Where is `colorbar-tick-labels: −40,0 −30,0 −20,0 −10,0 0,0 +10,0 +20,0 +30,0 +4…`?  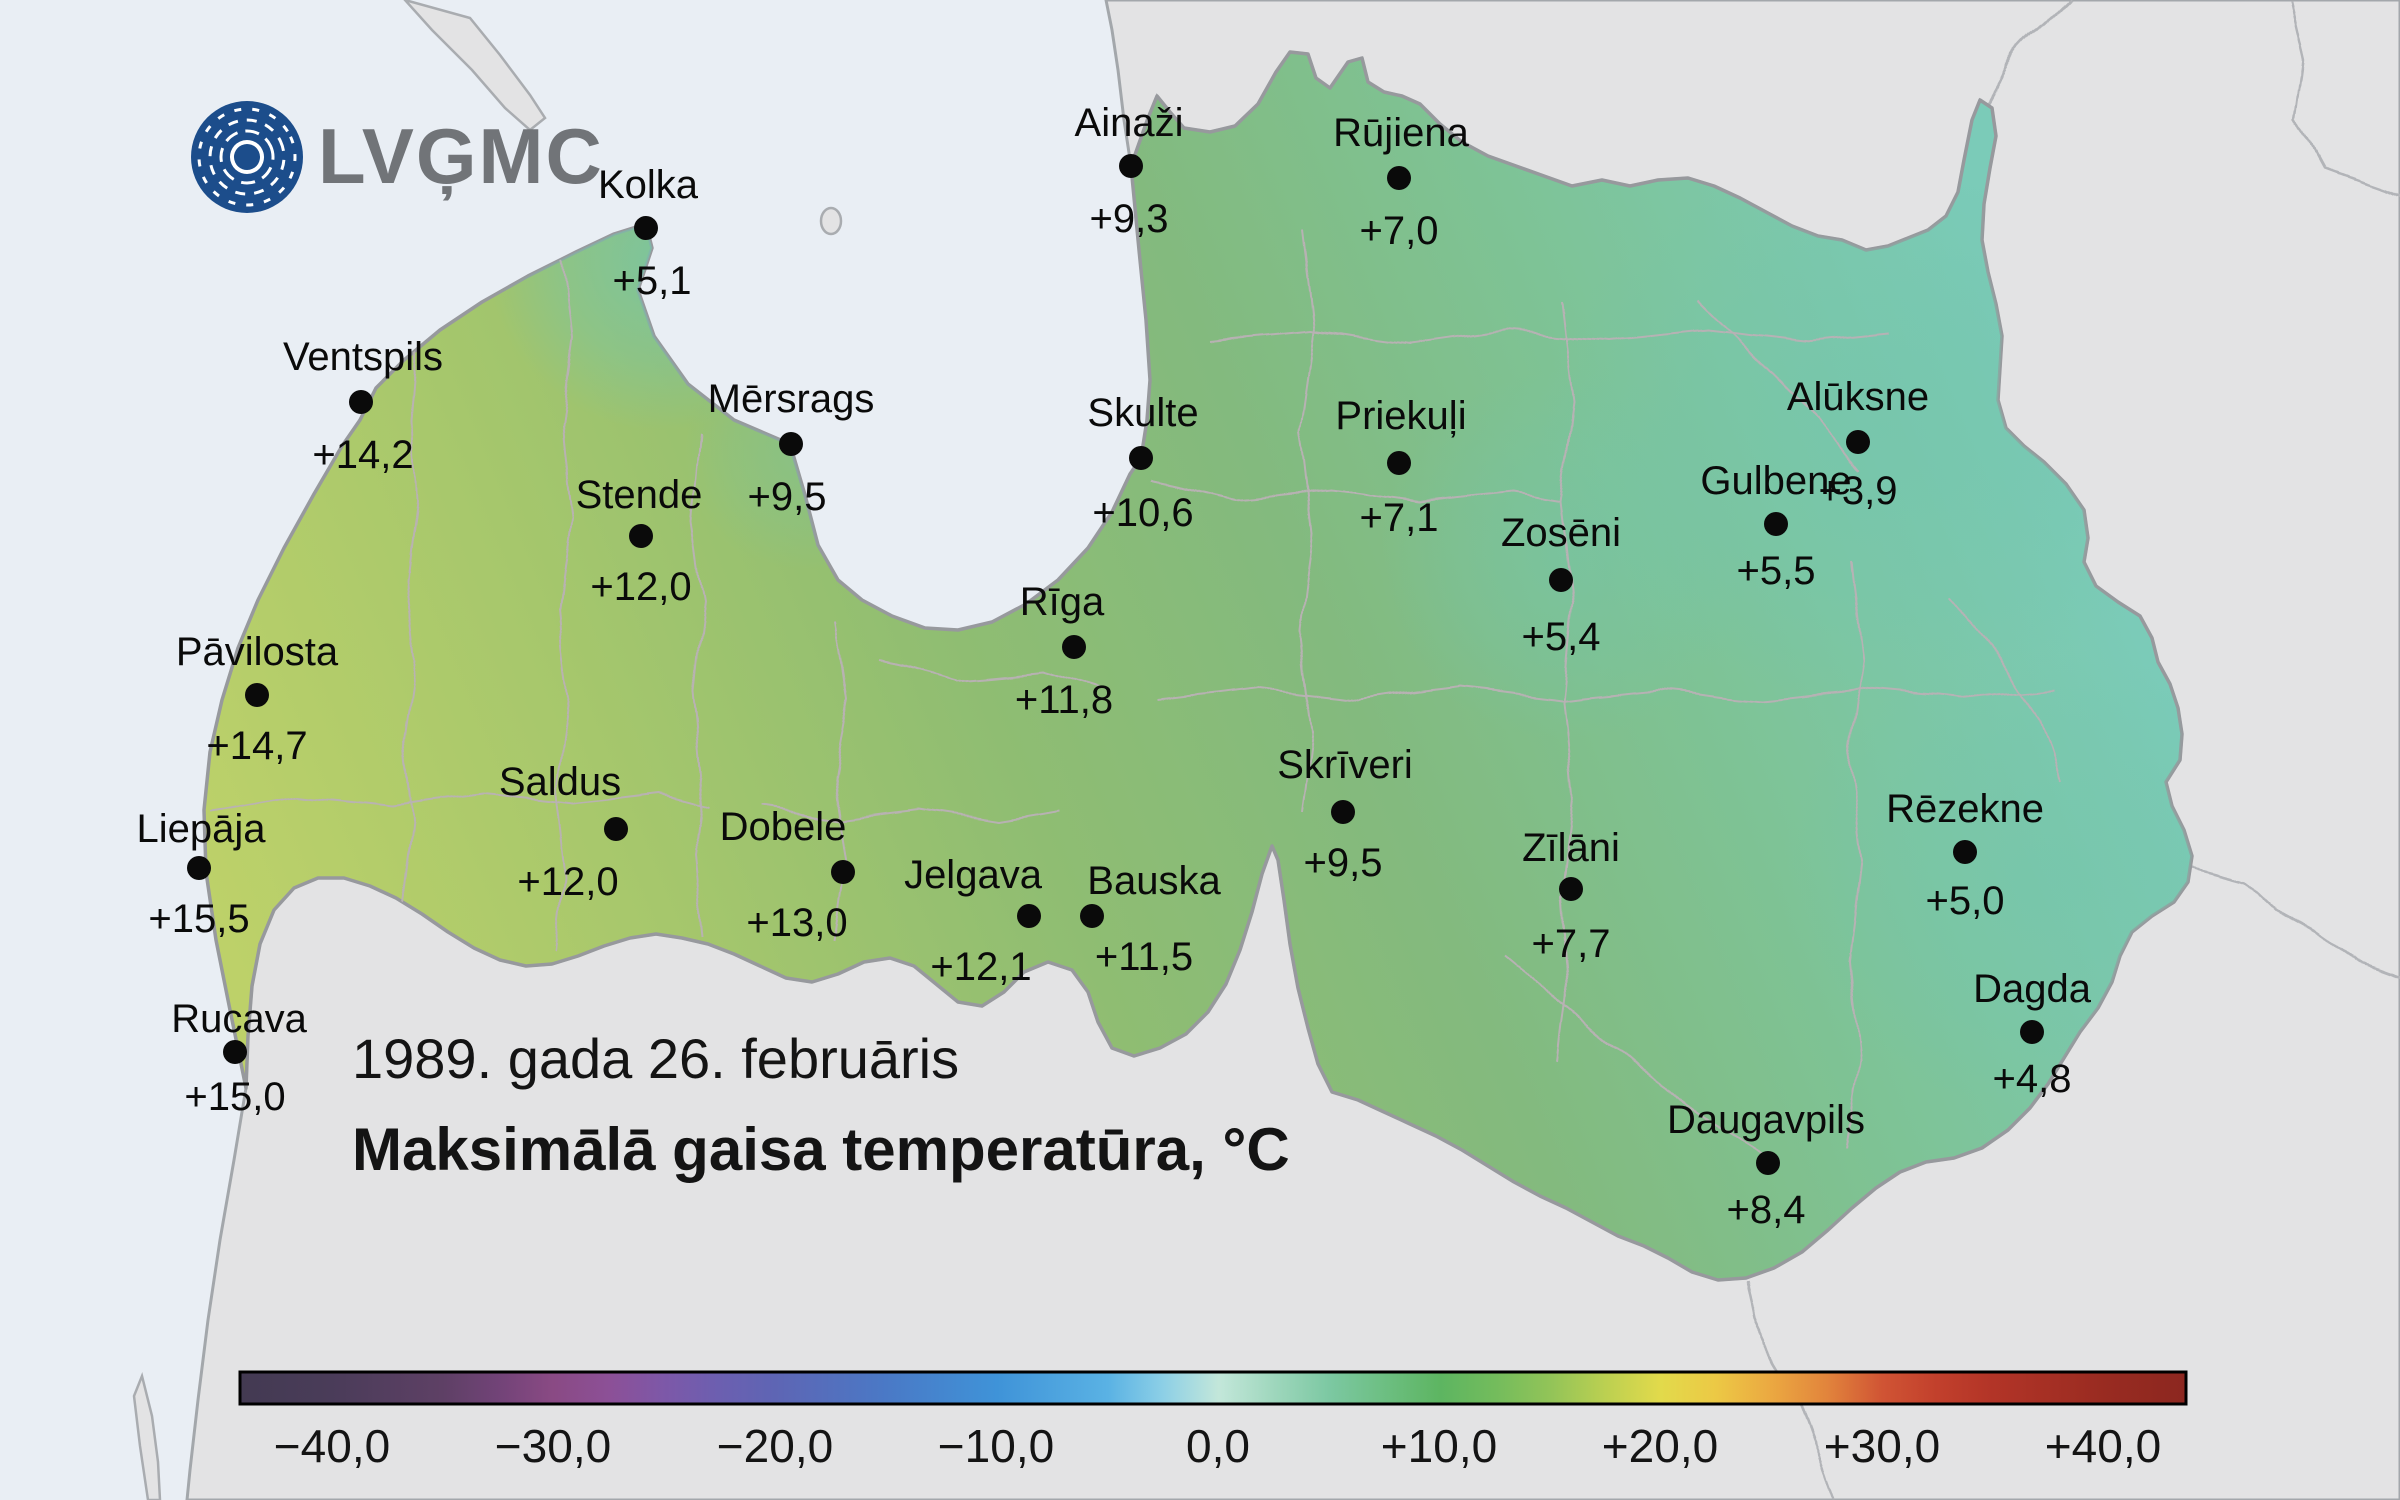 colorbar-tick-labels: −40,0 −30,0 −20,0 −10,0 0,0 +10,0 +20,0 +30,0 +4… is located at coordinates (1217, 1446).